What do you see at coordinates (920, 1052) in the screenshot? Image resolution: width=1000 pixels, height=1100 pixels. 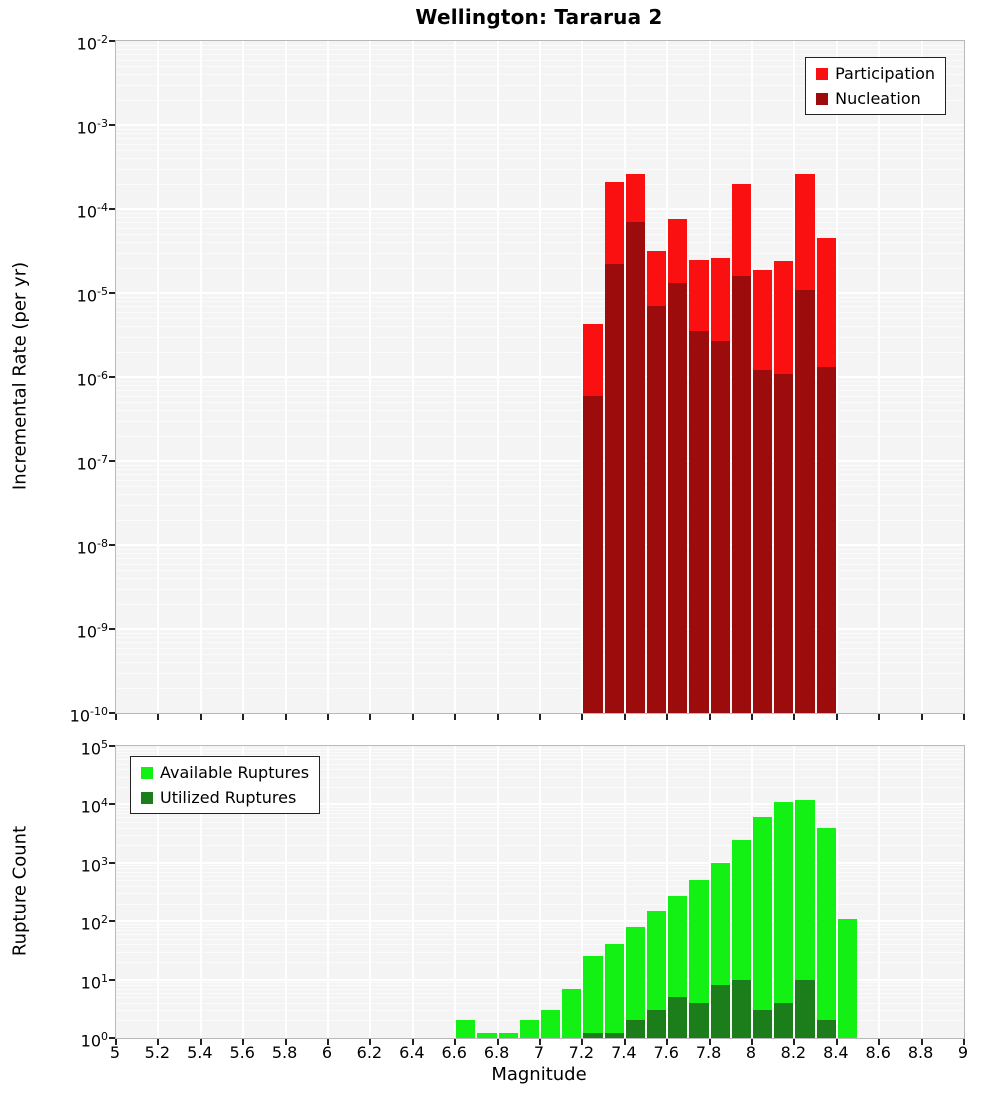 I see `x-tick-label: 8.8` at bounding box center [920, 1052].